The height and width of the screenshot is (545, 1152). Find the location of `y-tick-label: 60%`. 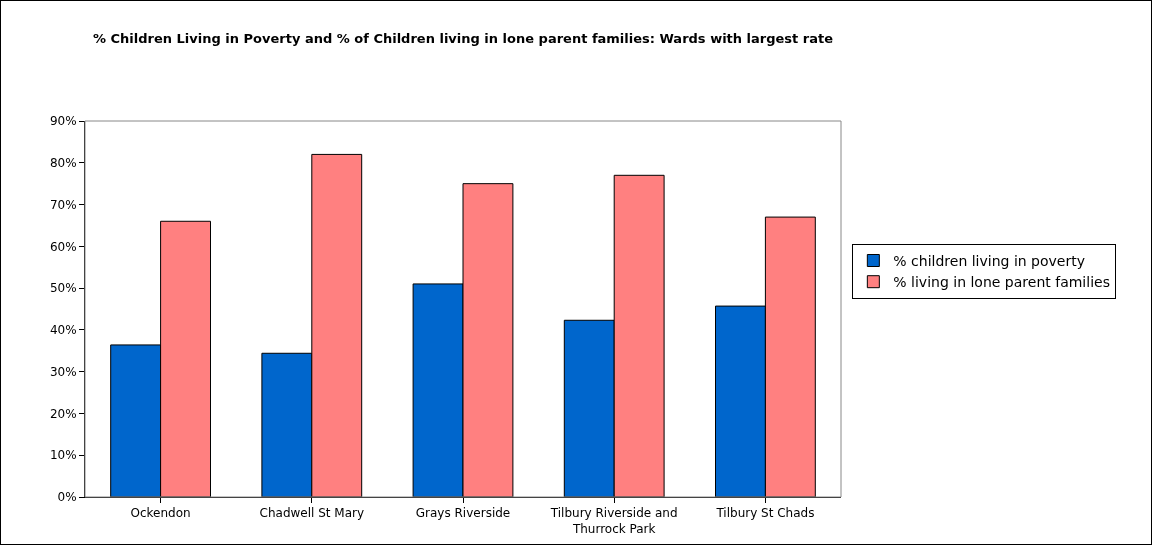

y-tick-label: 60% is located at coordinates (63, 246).